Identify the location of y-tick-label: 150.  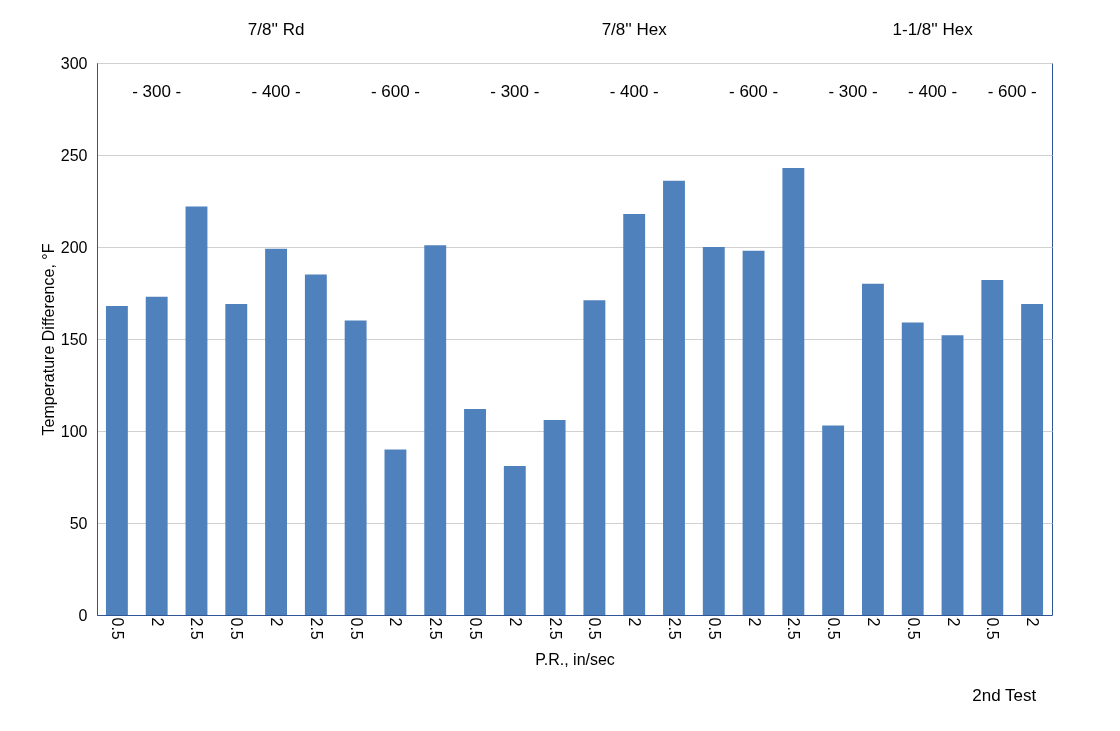
(74, 339).